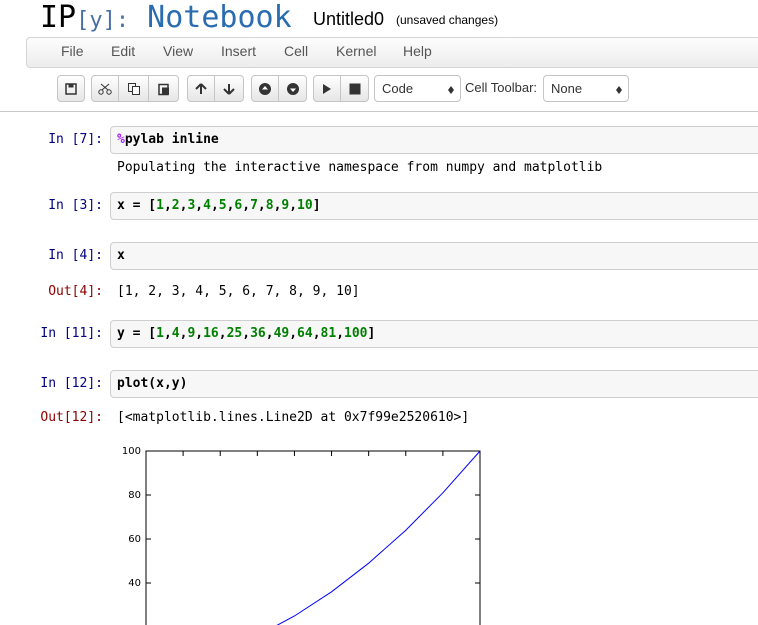 The width and height of the screenshot is (758, 625). Describe the element at coordinates (71, 88) in the screenshot. I see `save-button` at that location.